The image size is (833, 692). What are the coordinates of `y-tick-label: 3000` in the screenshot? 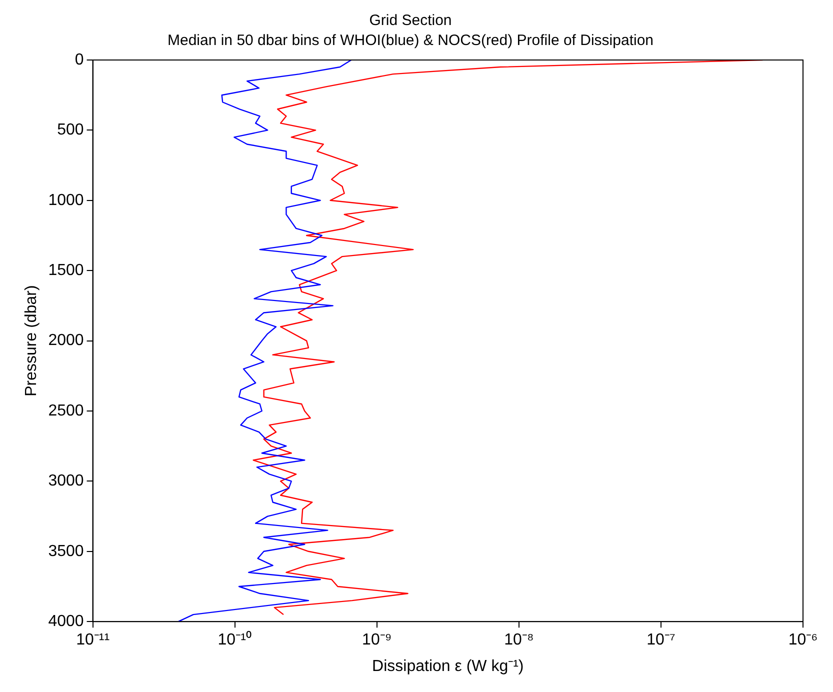 It's located at (66, 481).